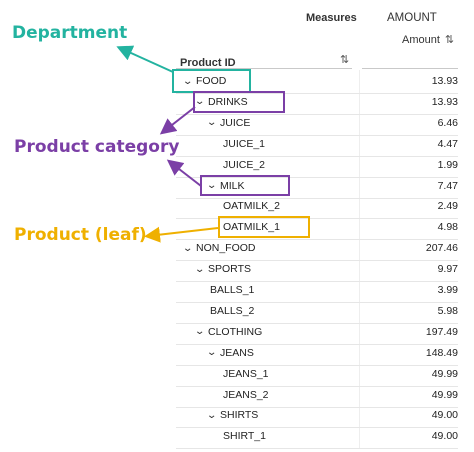 This screenshot has width=474, height=452. I want to click on row-label: OATMILK_1, so click(251, 227).